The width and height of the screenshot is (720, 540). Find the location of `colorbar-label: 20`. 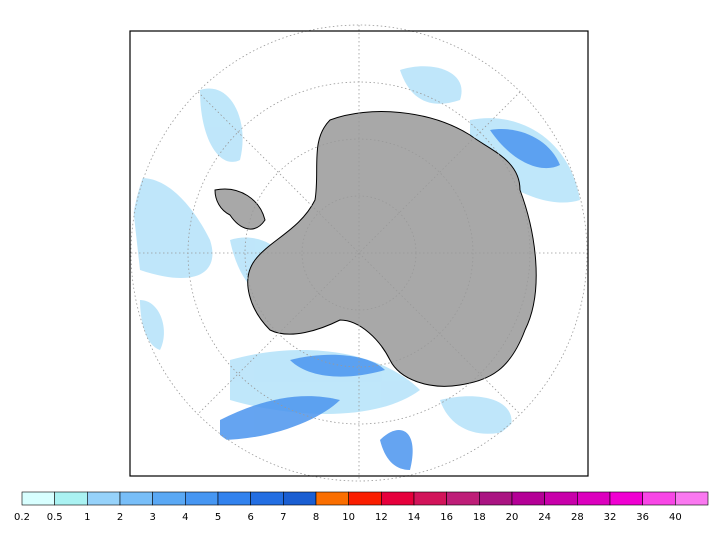

colorbar-label: 20 is located at coordinates (512, 517).